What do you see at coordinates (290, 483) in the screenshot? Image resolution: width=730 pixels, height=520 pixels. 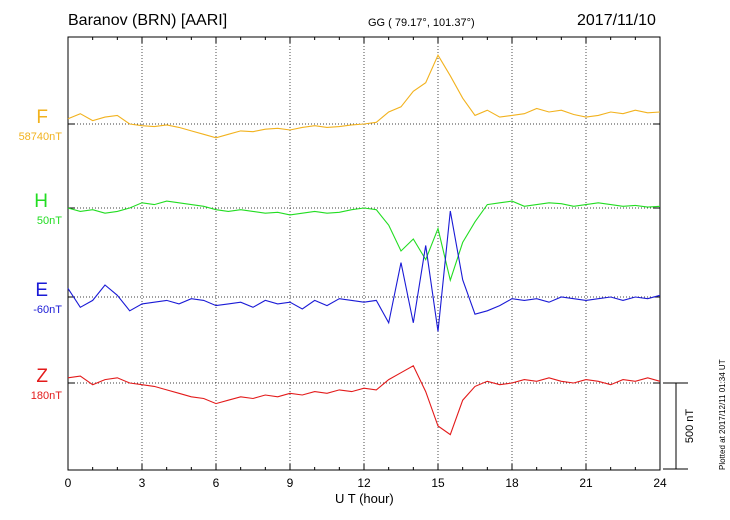 I see `x-tick-label: 9` at bounding box center [290, 483].